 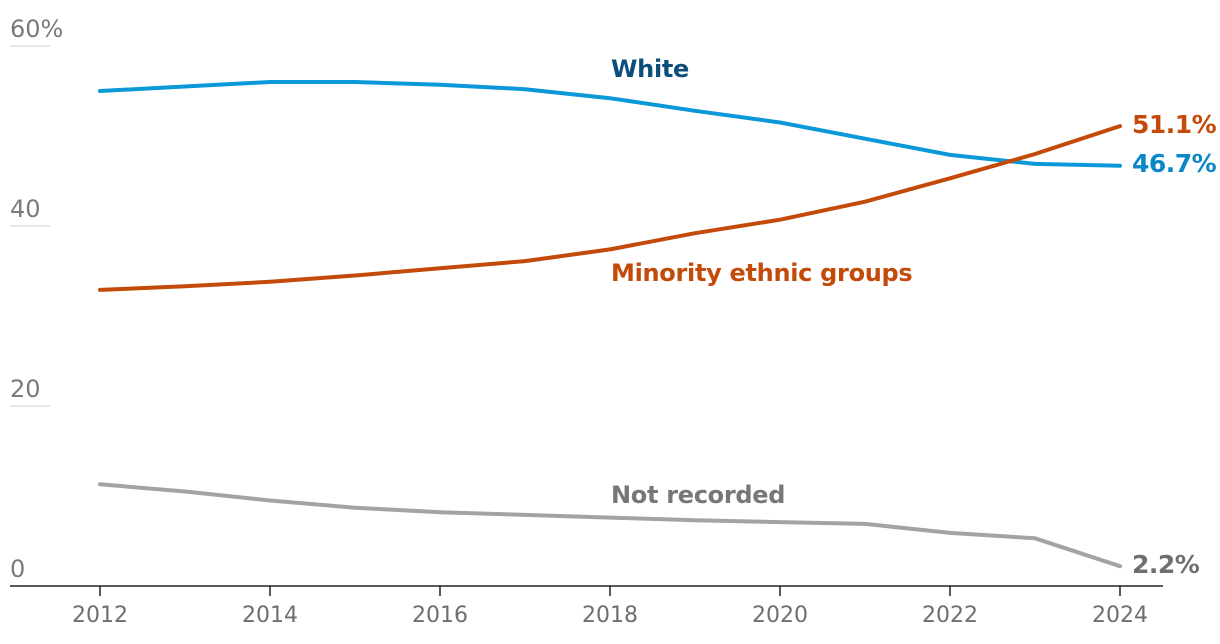 What do you see at coordinates (440, 615) in the screenshot?
I see `x-tick-label: 2016` at bounding box center [440, 615].